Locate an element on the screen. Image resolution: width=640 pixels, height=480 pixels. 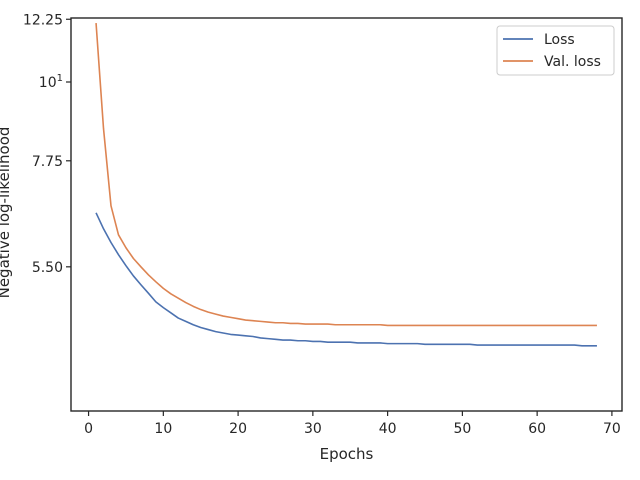
legend-label: Val. loss is located at coordinates (572, 62).